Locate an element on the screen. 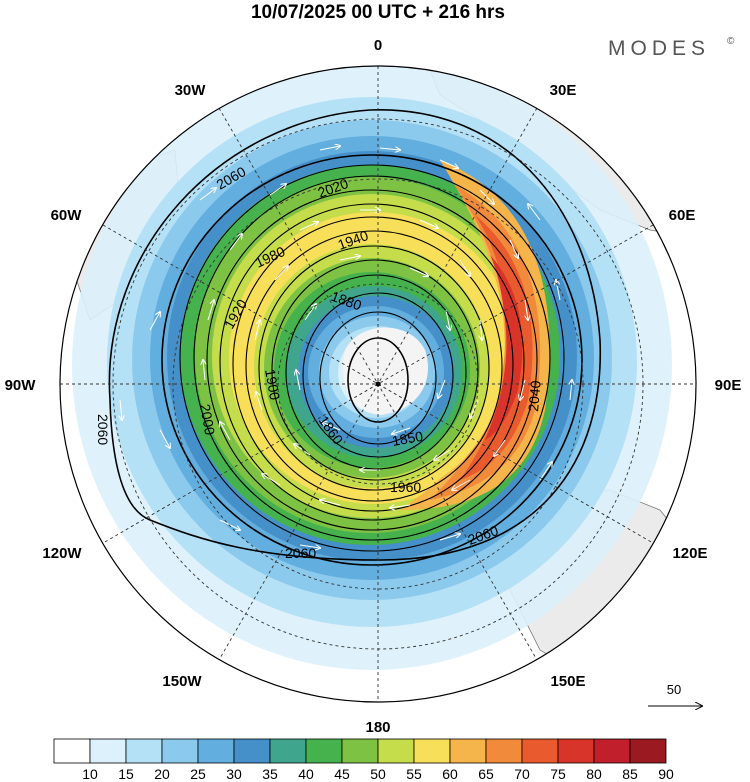 This screenshot has width=750, height=782. colorbar-tick-label: 75 is located at coordinates (558, 774).